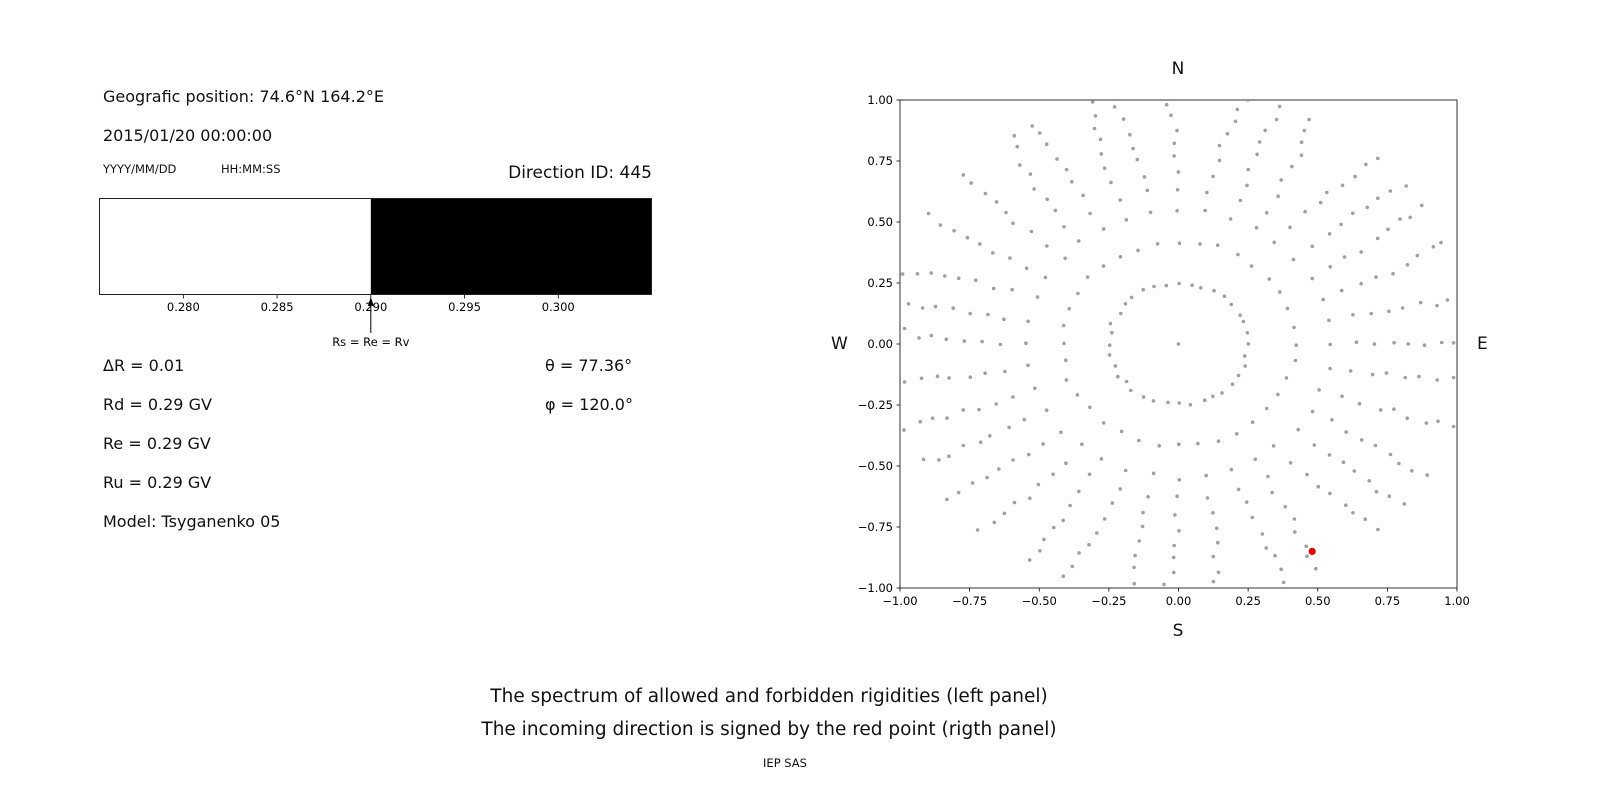 The height and width of the screenshot is (800, 1600). What do you see at coordinates (875, 405) in the screenshot?
I see `y-tick-label: −0.25` at bounding box center [875, 405].